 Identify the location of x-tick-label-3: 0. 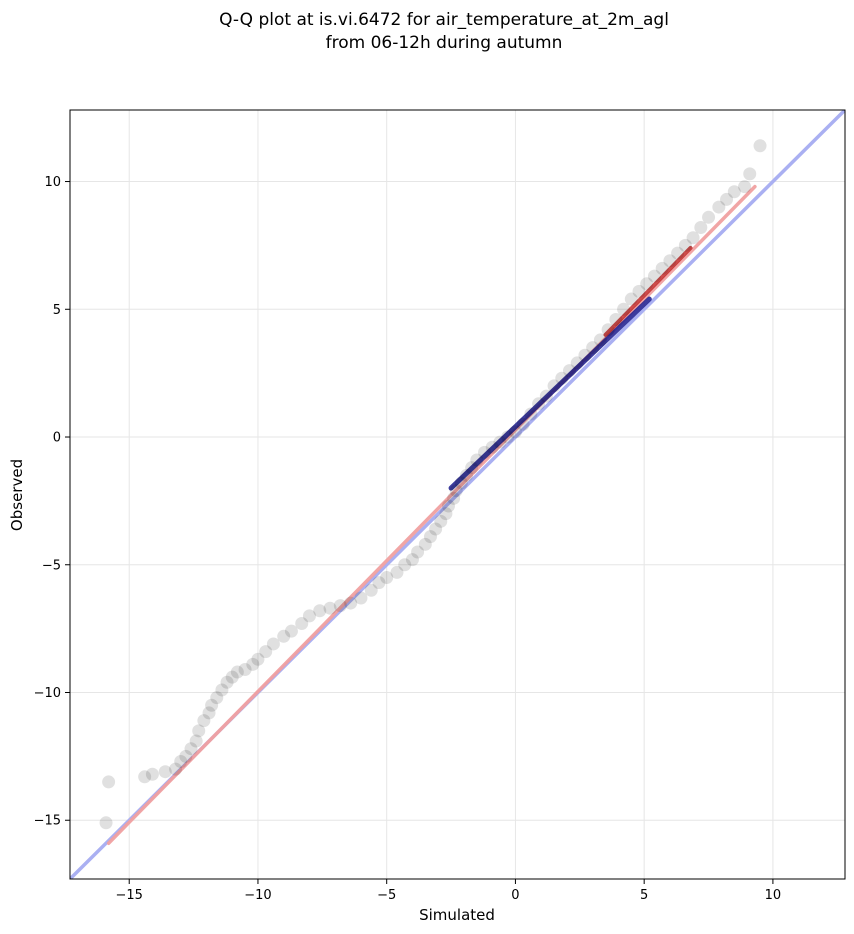
(515, 895).